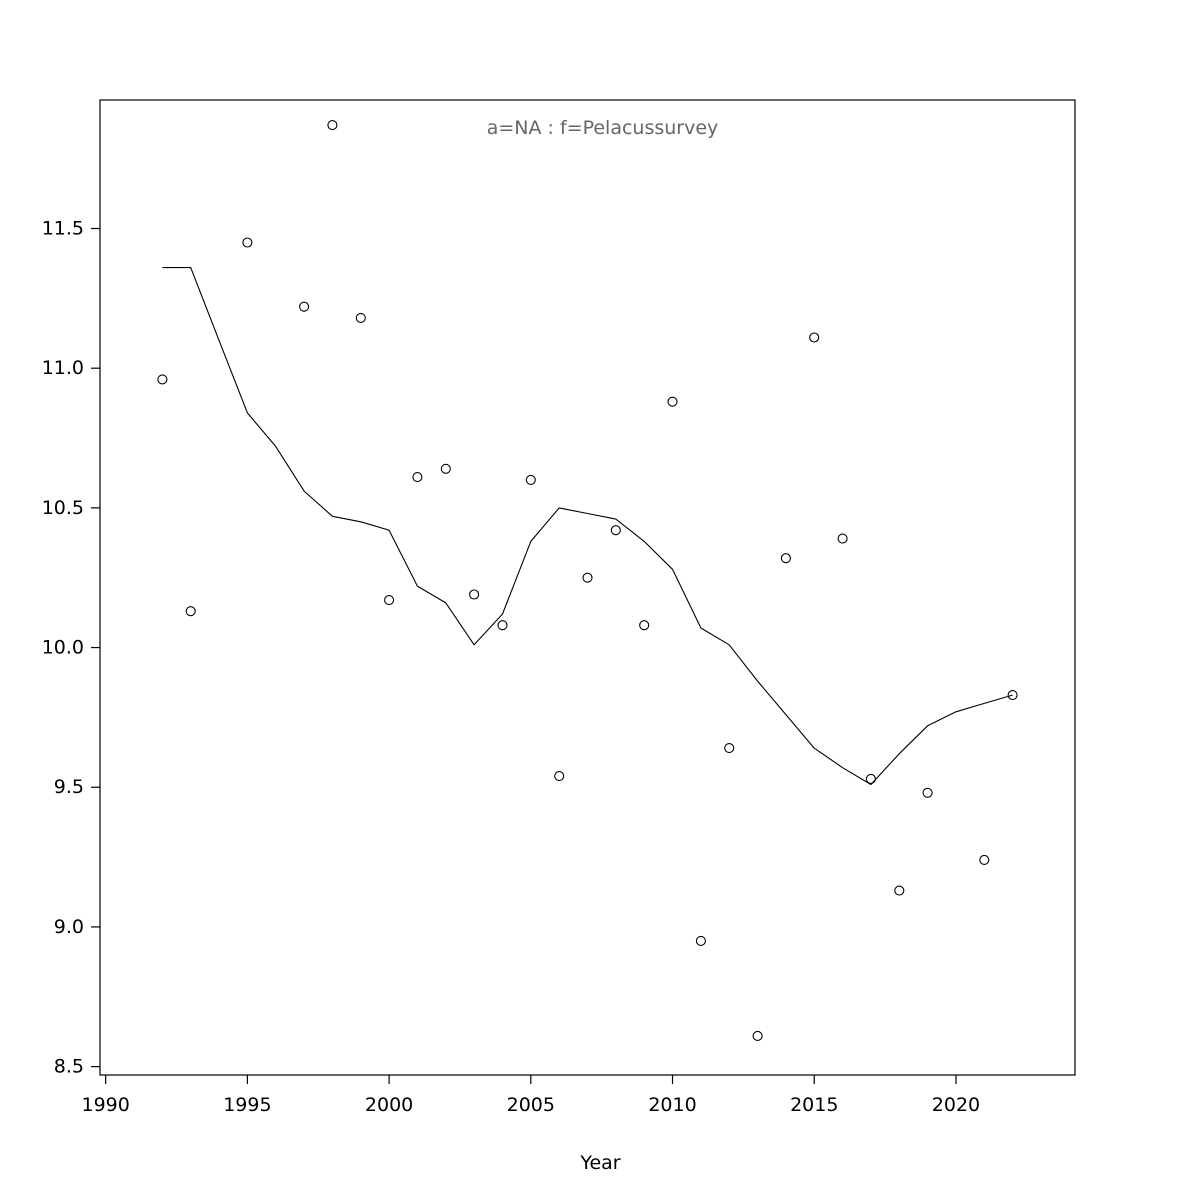  I want to click on y-tick-label: 10.5, so click(63, 508).